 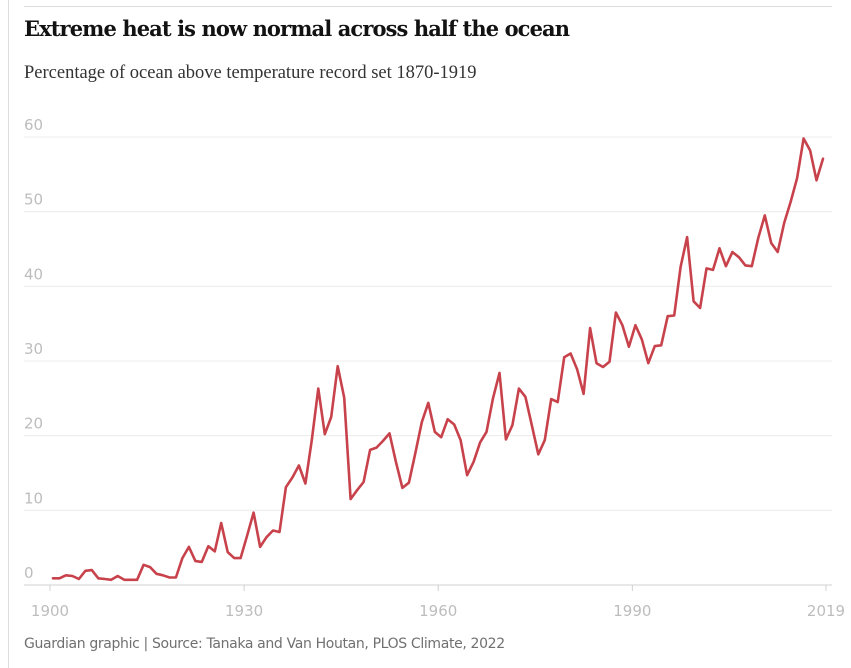 I want to click on y-tick-label: 60, so click(x=33, y=125).